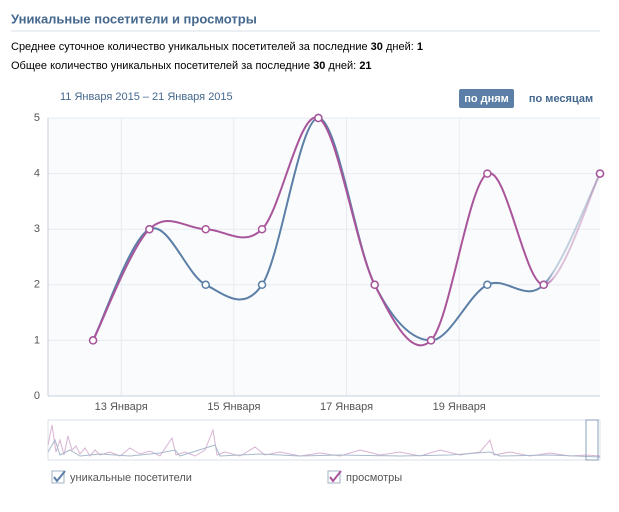  What do you see at coordinates (37, 229) in the screenshot?
I see `y-tick-label: 3` at bounding box center [37, 229].